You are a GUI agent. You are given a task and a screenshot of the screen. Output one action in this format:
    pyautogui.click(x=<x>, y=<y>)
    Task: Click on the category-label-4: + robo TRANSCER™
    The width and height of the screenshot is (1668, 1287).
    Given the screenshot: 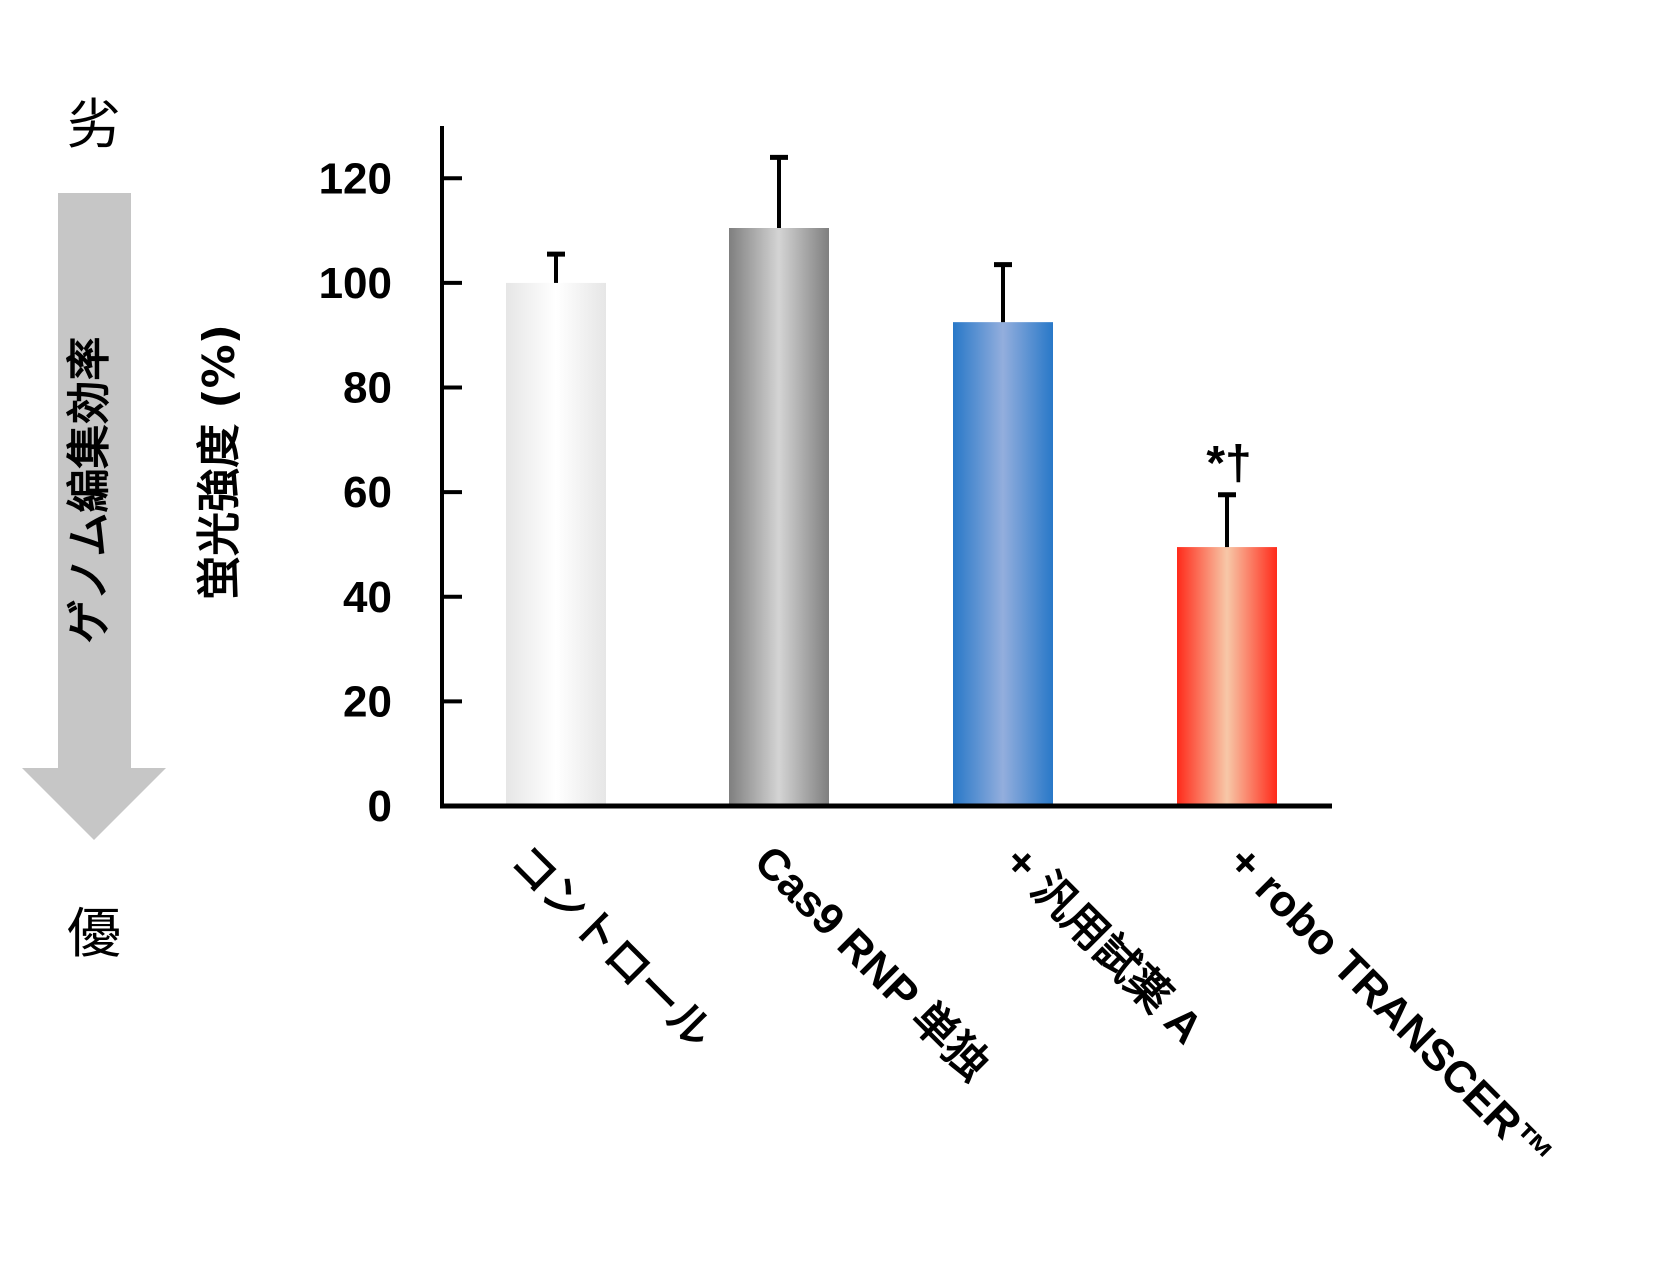 What is the action you would take?
    pyautogui.click(x=1390, y=1007)
    